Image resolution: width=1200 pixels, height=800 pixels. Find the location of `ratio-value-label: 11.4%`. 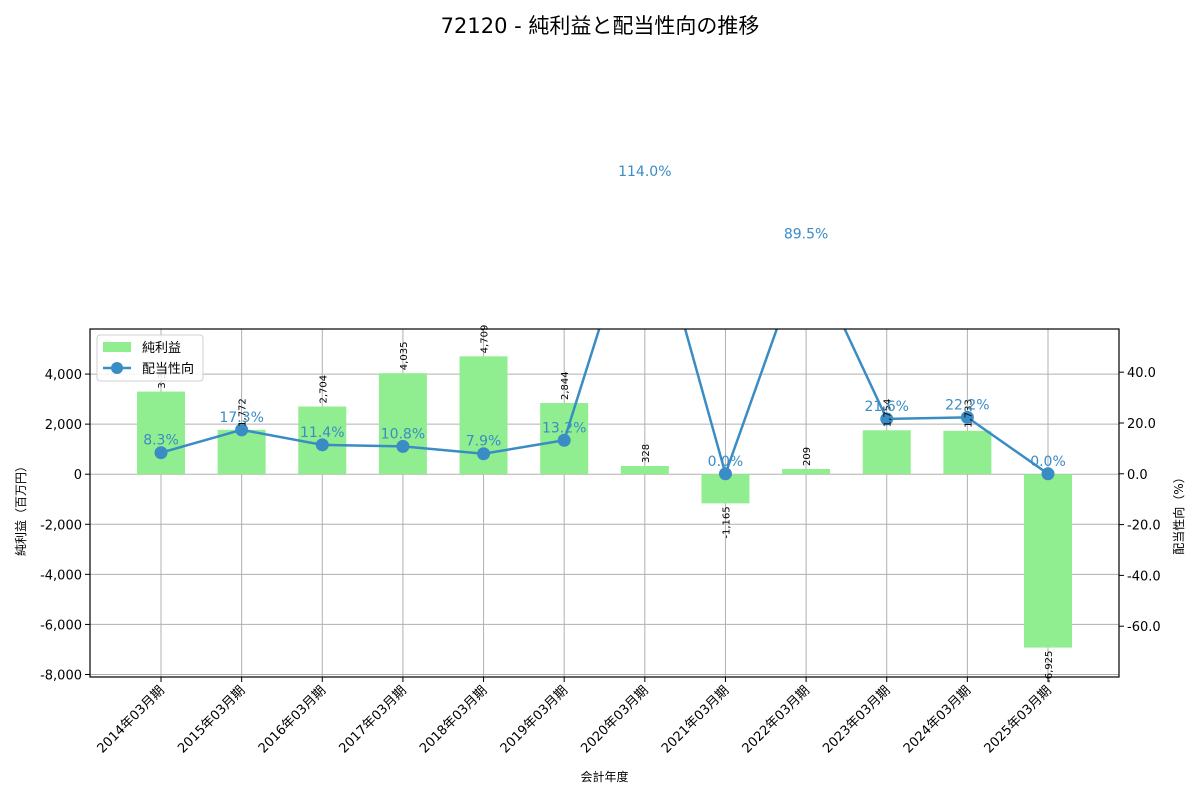

ratio-value-label: 11.4% is located at coordinates (322, 433).